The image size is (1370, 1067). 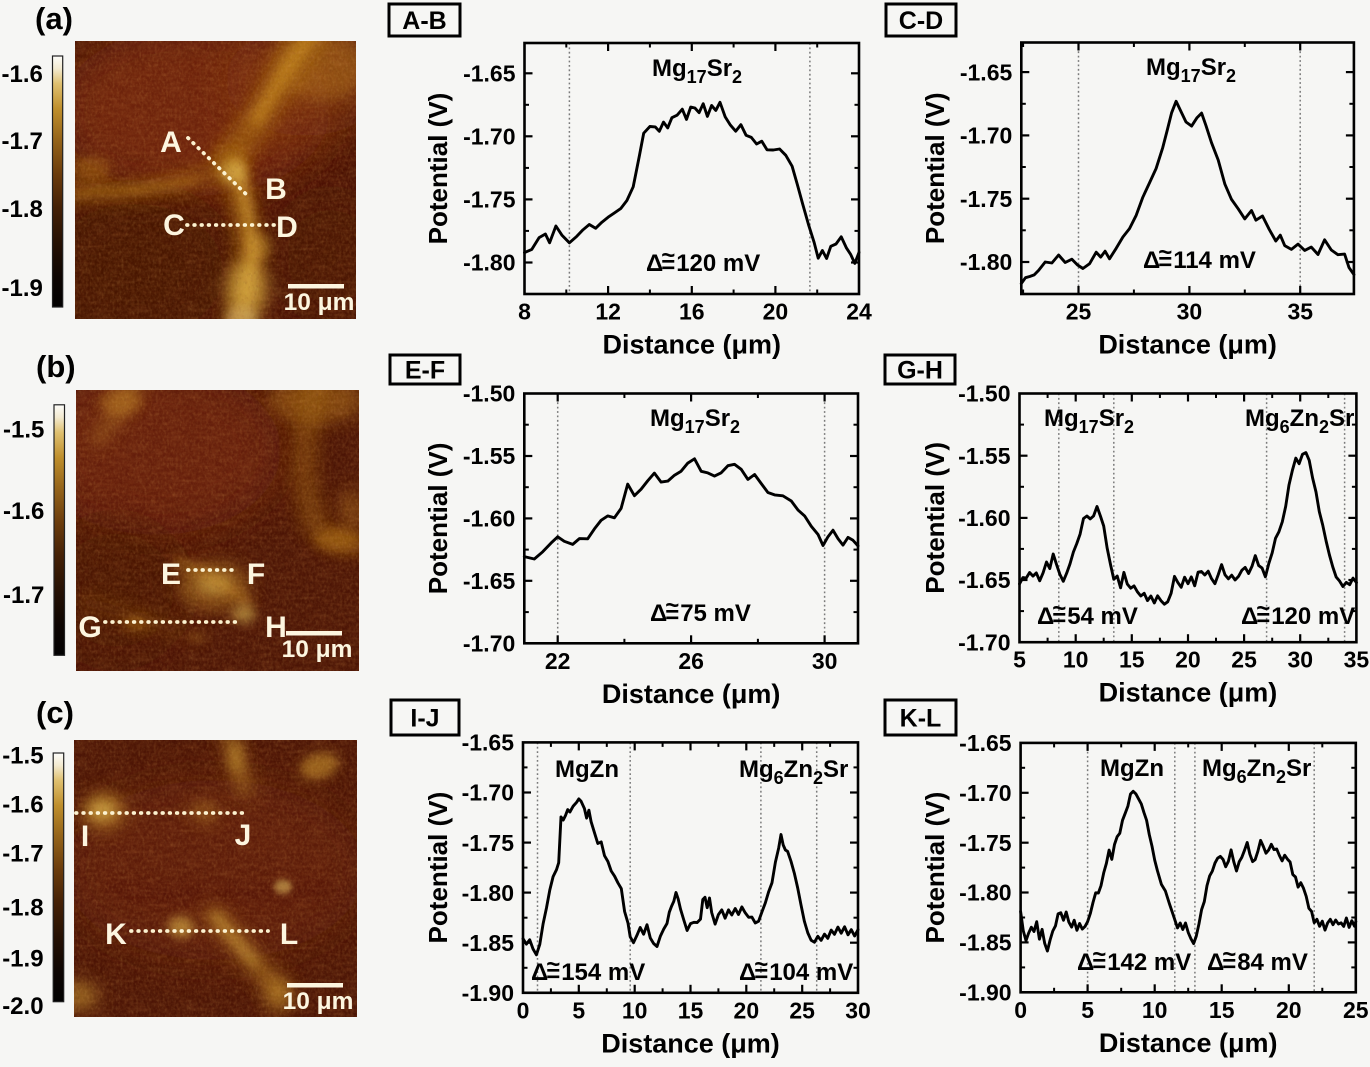 What do you see at coordinates (691, 661) in the screenshot?
I see `svg-text: 26` at bounding box center [691, 661].